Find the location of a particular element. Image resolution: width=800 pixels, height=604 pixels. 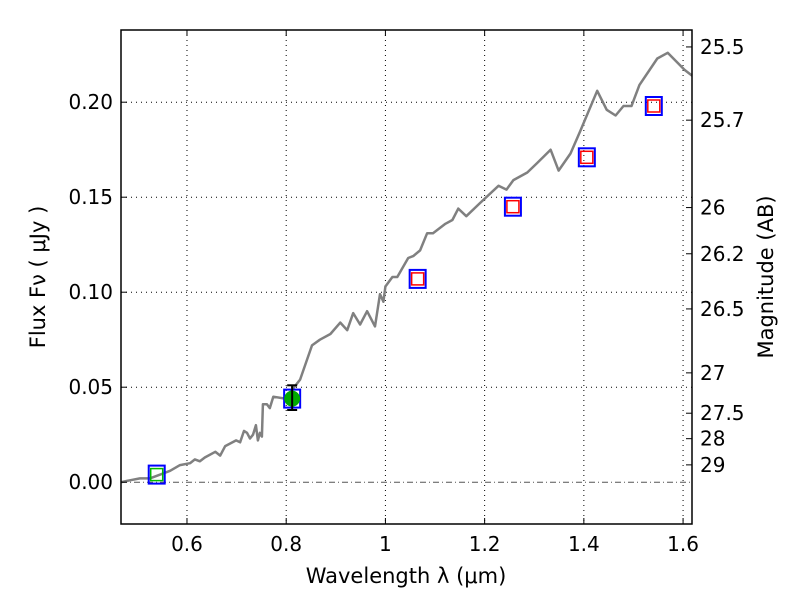

x-tick-label: 1.6 is located at coordinates (683, 544).